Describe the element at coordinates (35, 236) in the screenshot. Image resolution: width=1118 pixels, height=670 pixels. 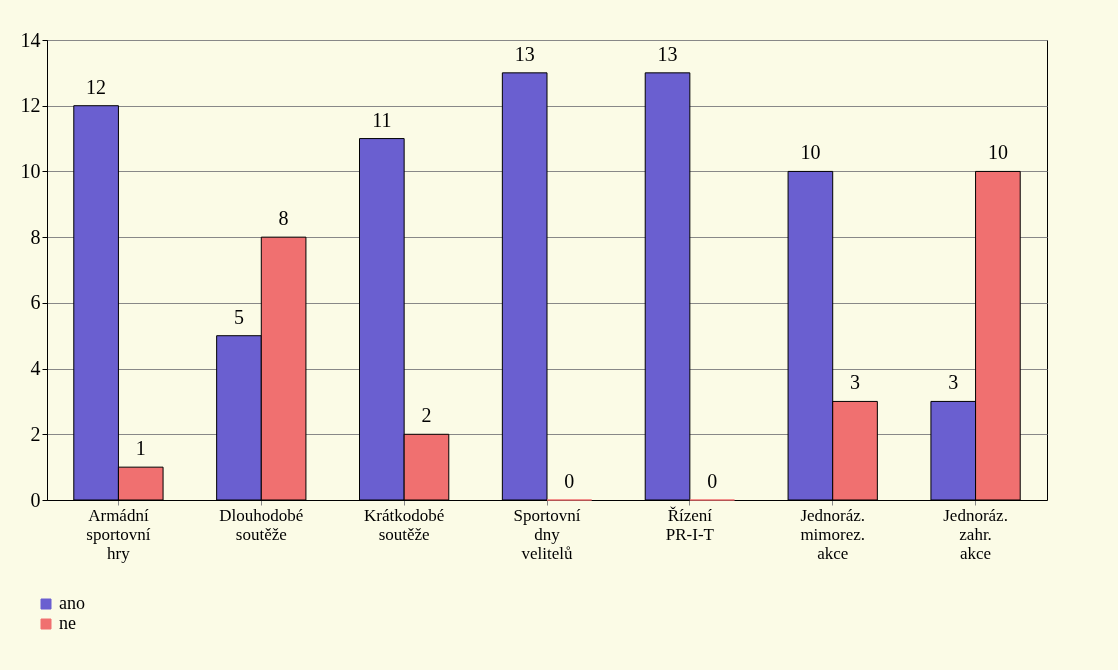
I see `y-tick-label: 8` at that location.